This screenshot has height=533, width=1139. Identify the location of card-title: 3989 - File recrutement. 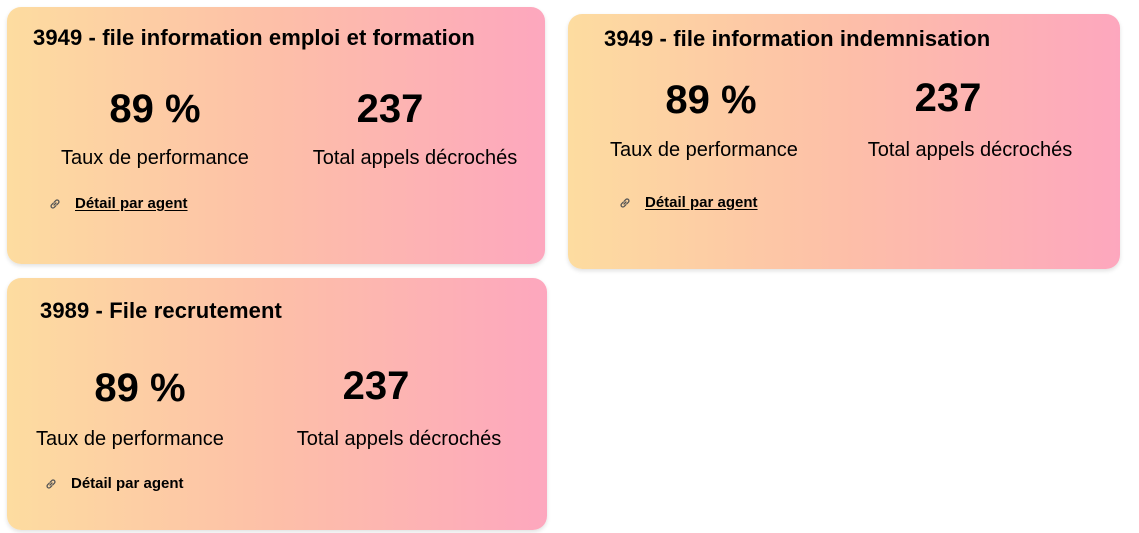
(161, 310).